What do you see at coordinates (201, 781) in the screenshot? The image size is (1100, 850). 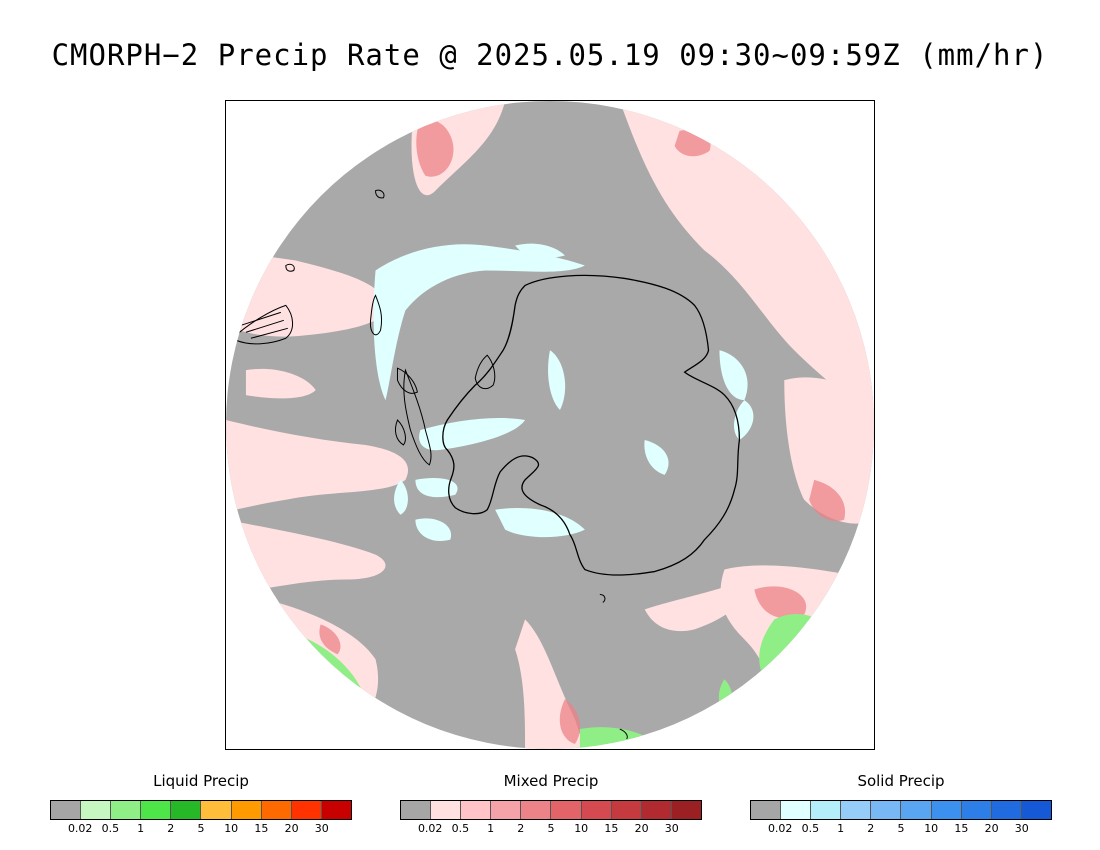 I see `legend-title-liquid: Liquid Precip` at bounding box center [201, 781].